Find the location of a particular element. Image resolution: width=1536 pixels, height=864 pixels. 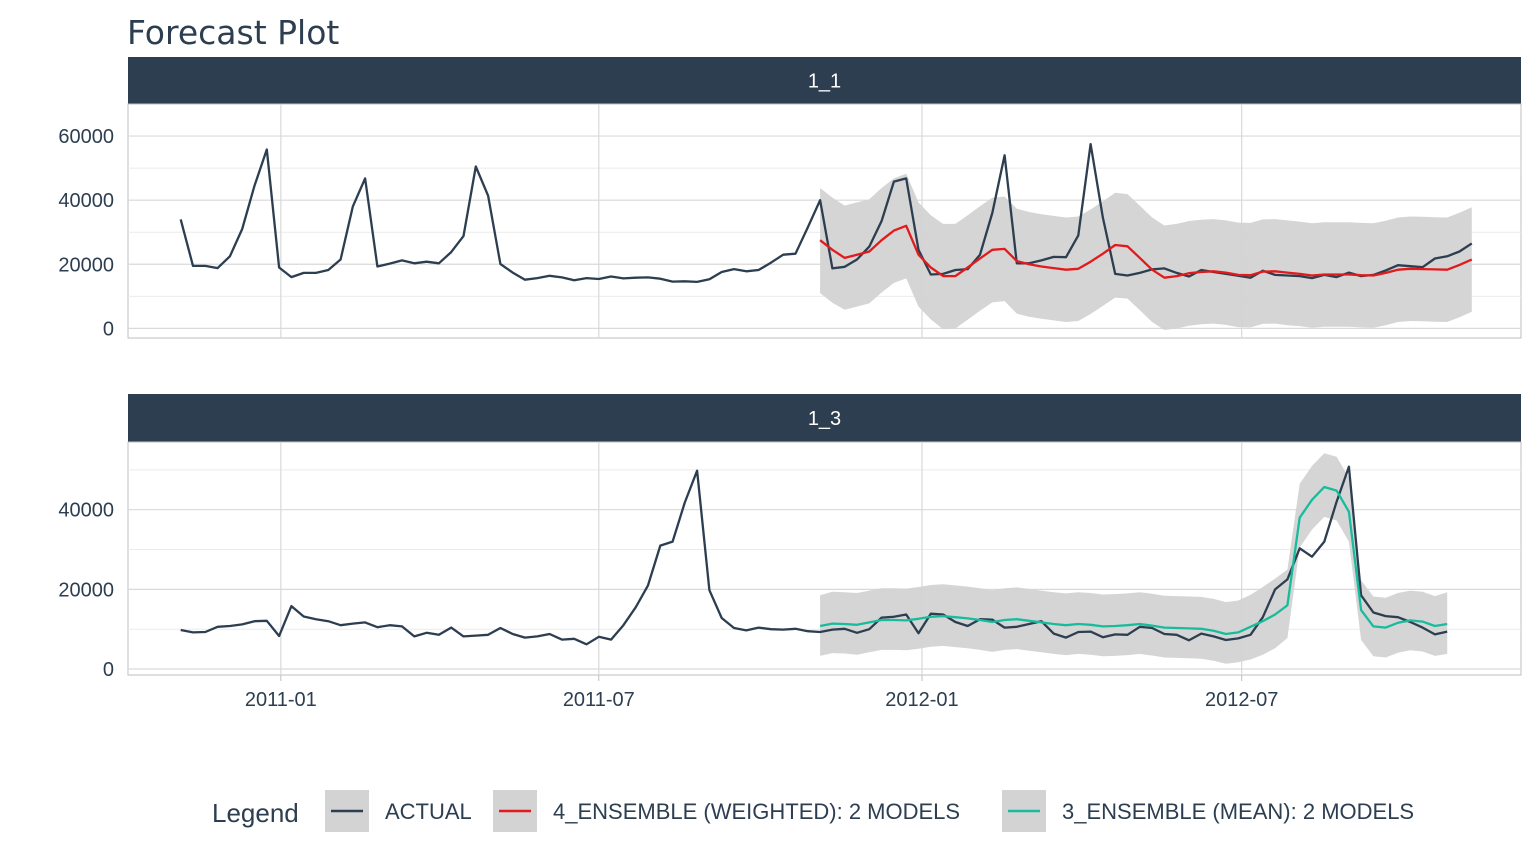

y-tick-label: 60000 is located at coordinates (86, 137).